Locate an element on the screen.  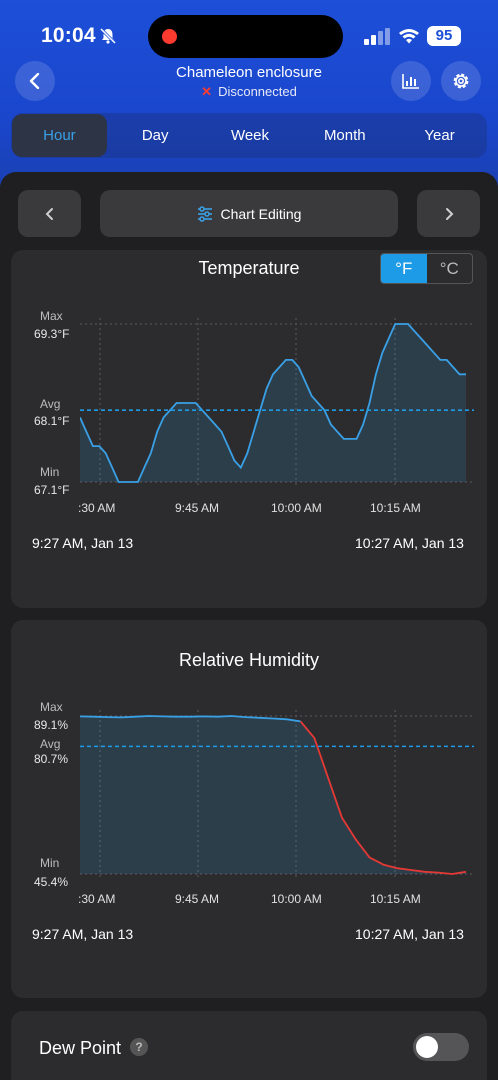
temp-avg-label: Avg is located at coordinates (50, 404).